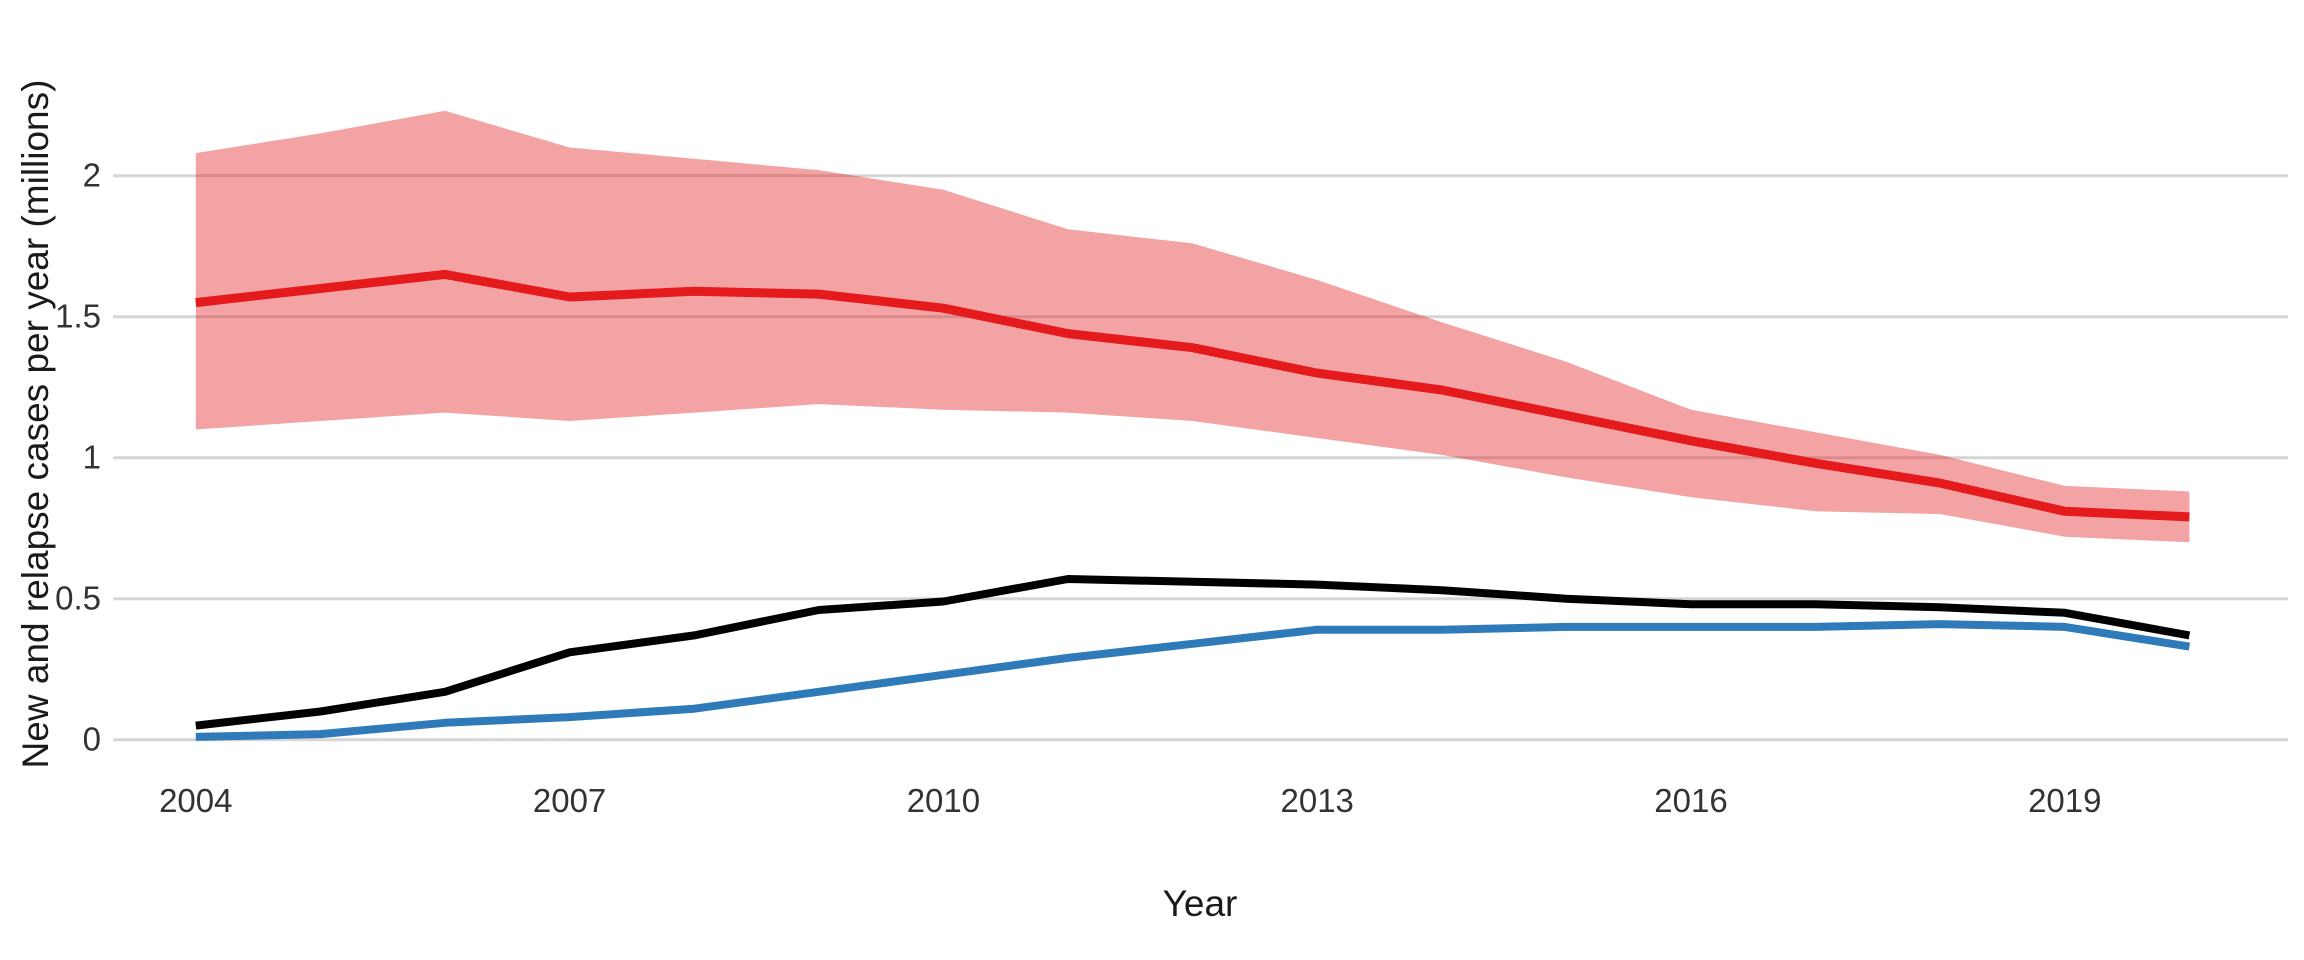 The width and height of the screenshot is (2304, 960). I want to click on x-tick-label-2010: 2010, so click(943, 800).